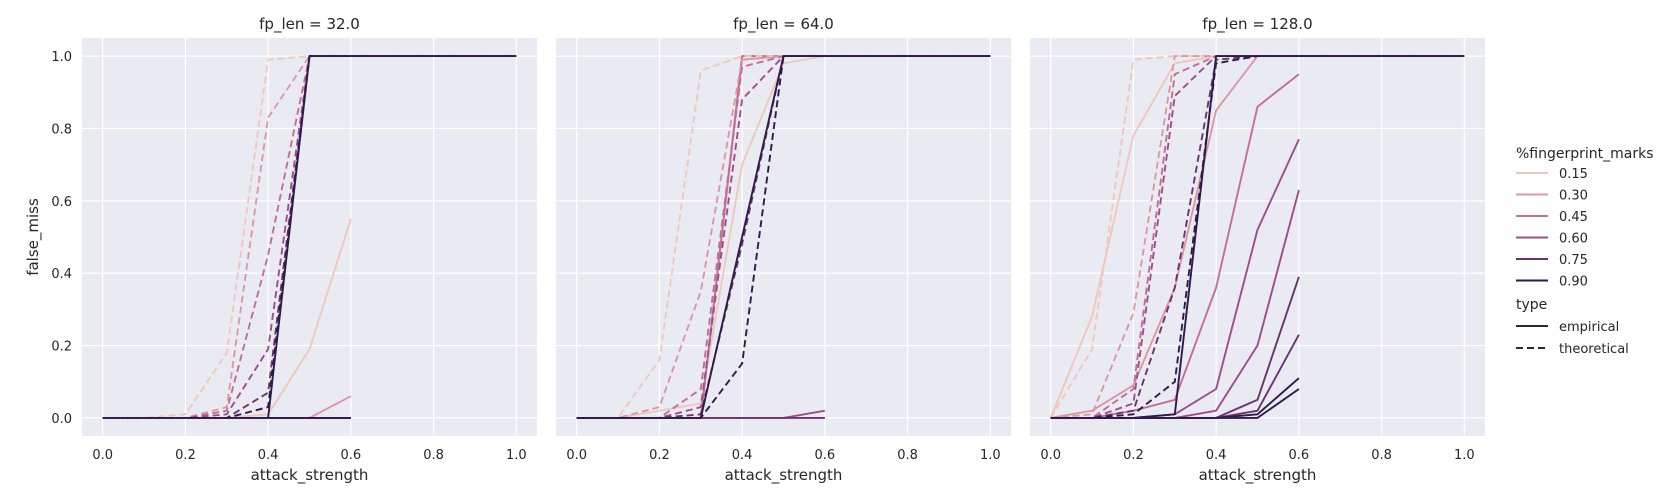 The width and height of the screenshot is (1668, 500). Describe the element at coordinates (1589, 327) in the screenshot. I see `legend-style-label: empirical` at that location.